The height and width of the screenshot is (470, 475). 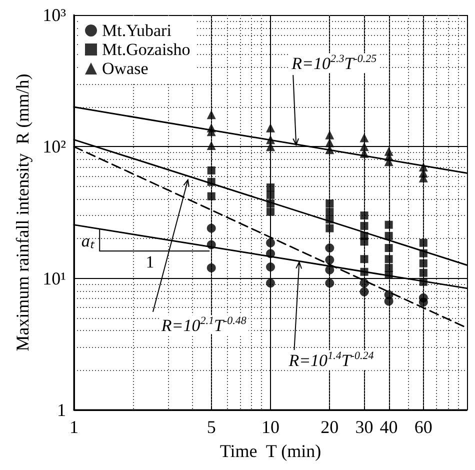 I want to click on y-axis-title: Maximum rainfall intensity R (mm/h), so click(x=22, y=213).